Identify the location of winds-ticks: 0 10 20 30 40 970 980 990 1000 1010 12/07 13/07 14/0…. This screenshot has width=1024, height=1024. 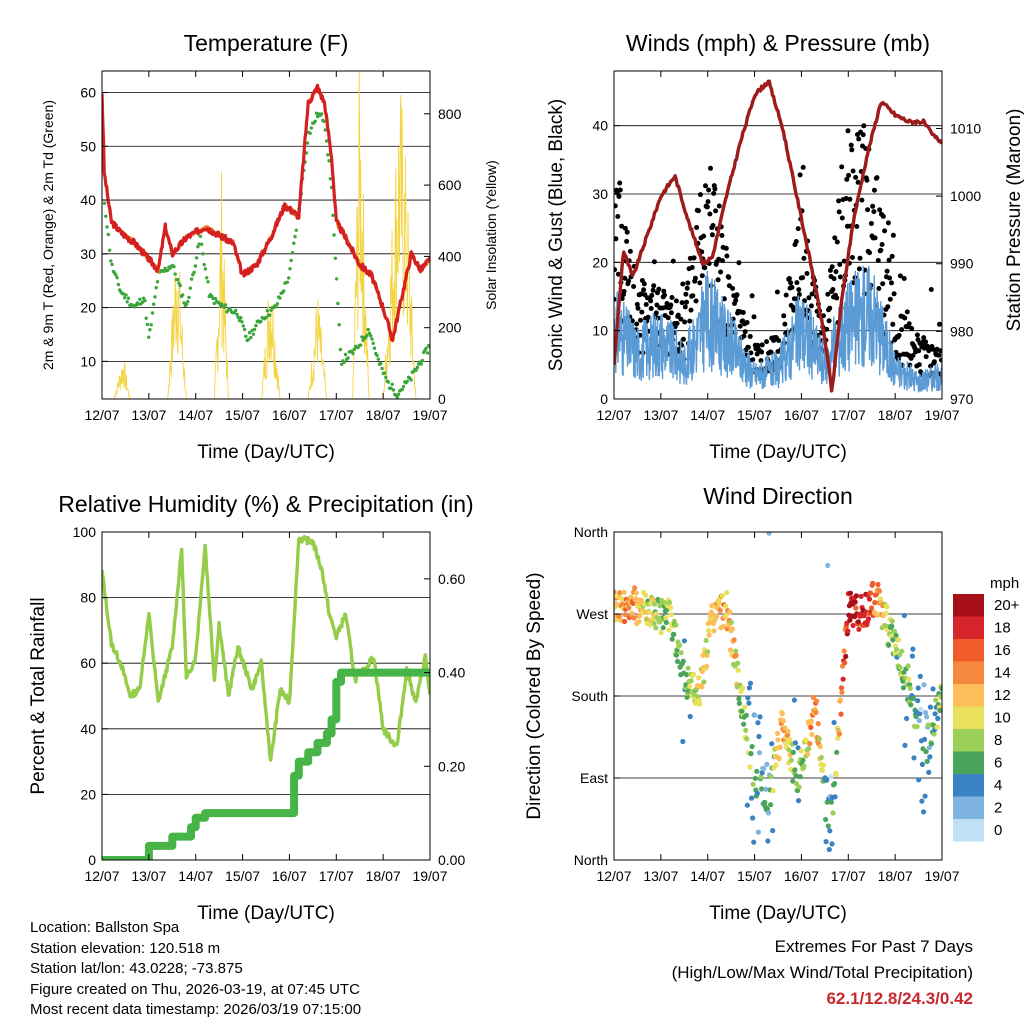
(786, 247).